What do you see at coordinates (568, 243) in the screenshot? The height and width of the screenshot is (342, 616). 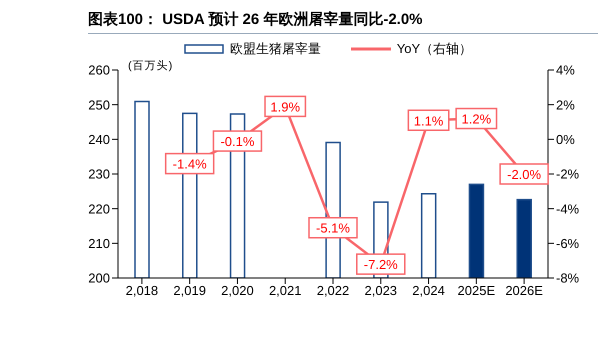 I see `y2-tick-label: -6%` at bounding box center [568, 243].